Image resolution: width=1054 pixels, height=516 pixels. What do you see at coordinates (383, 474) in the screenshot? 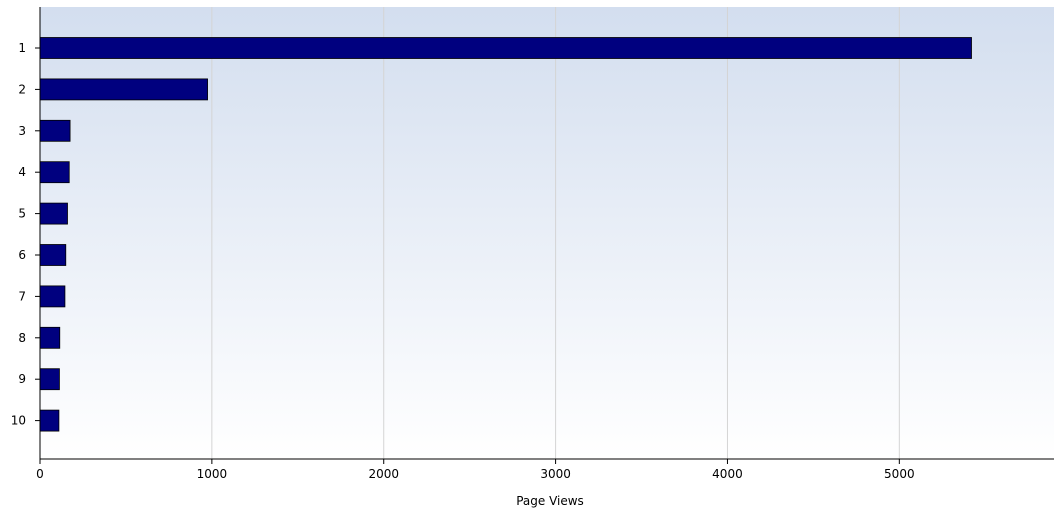
I see `x-tick-label-2000: 2000` at bounding box center [383, 474].